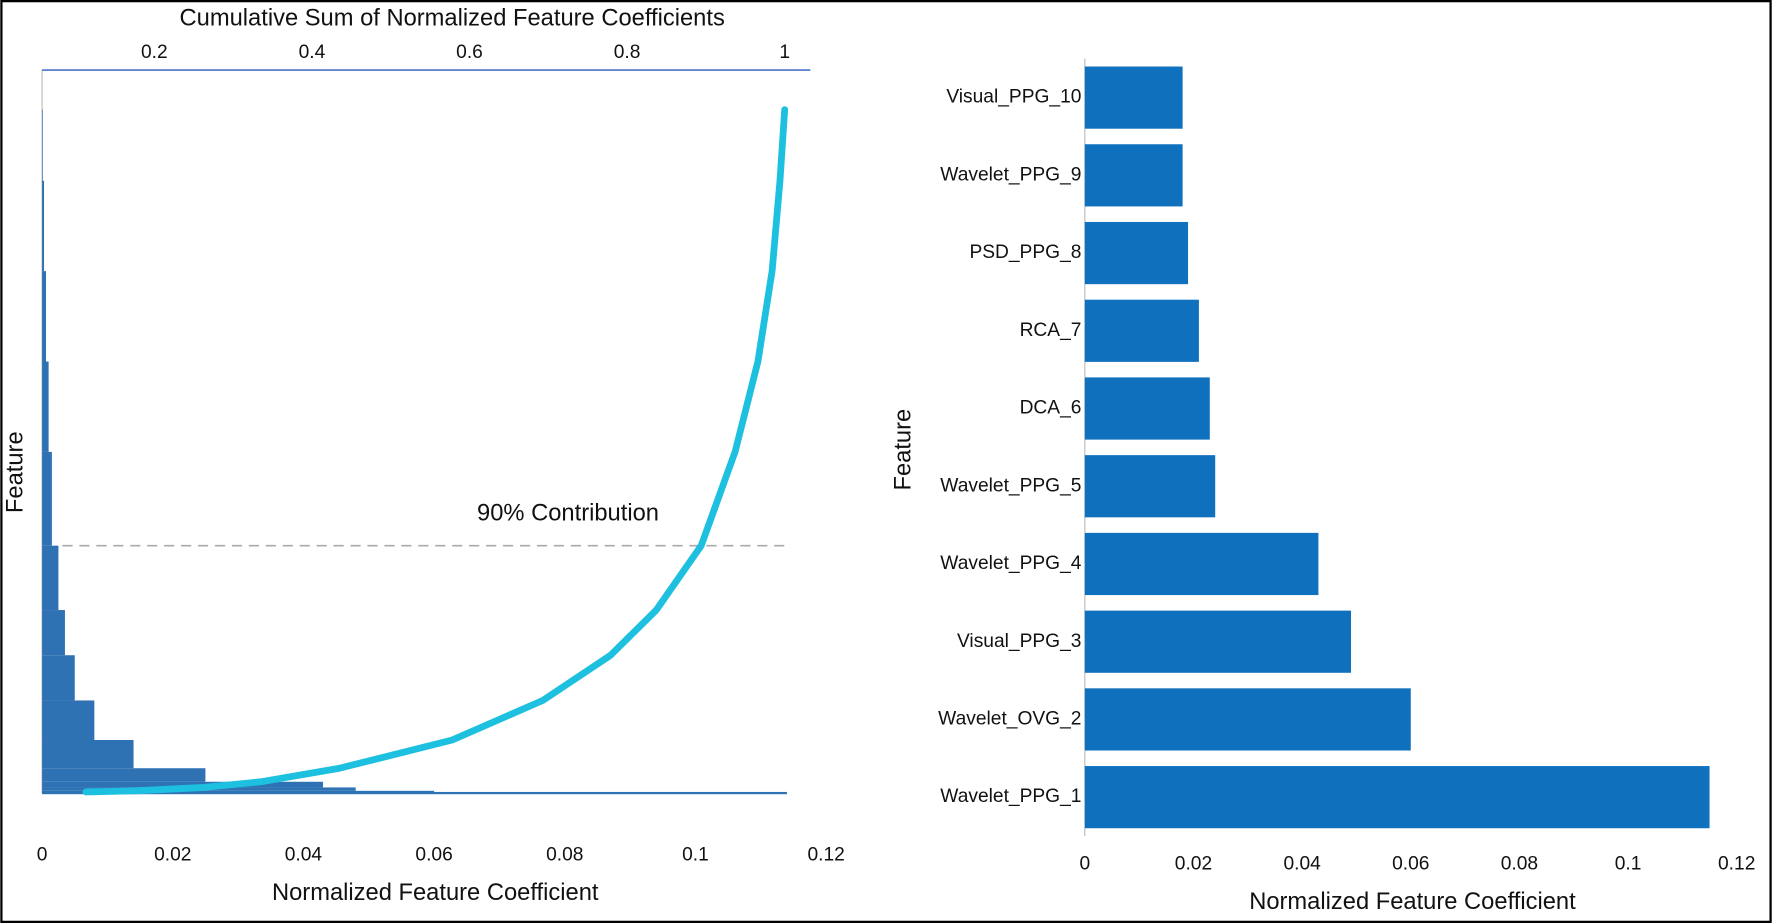 The width and height of the screenshot is (1772, 923). I want to click on x2-tick-label: 0.4, so click(312, 52).